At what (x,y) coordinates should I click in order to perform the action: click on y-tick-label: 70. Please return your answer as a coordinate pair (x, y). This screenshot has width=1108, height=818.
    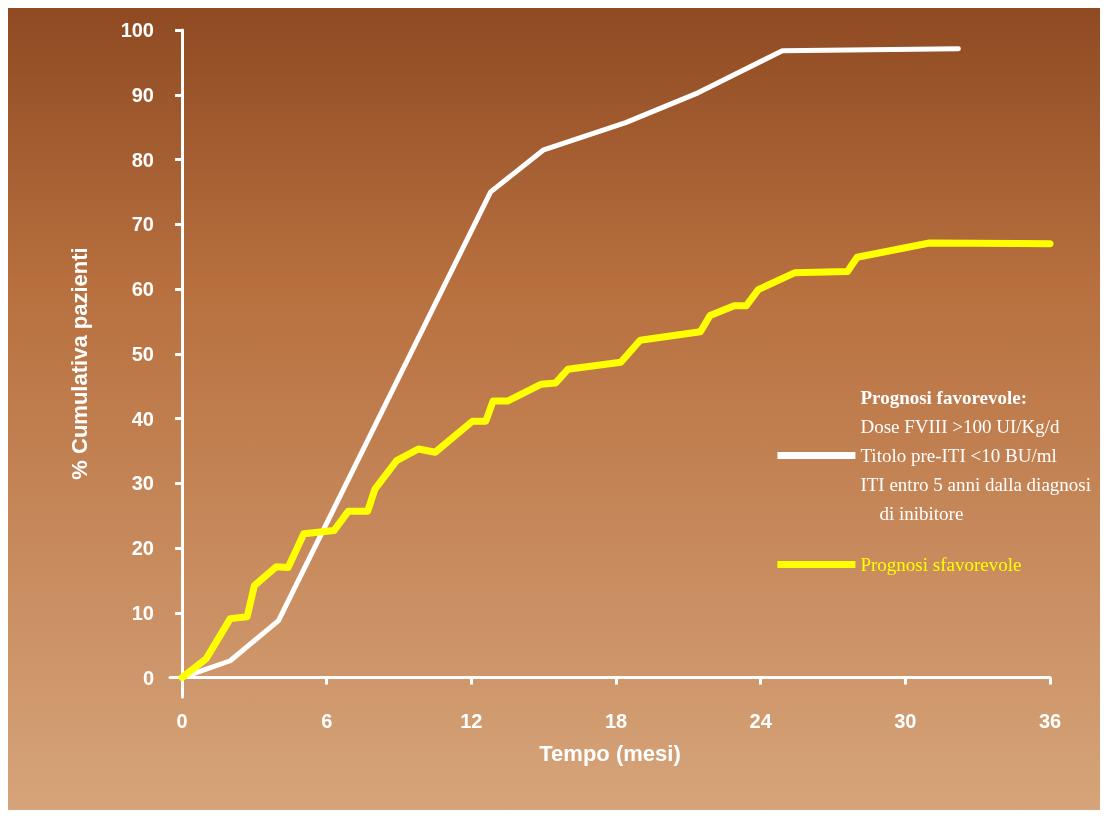
    Looking at the image, I should click on (142, 224).